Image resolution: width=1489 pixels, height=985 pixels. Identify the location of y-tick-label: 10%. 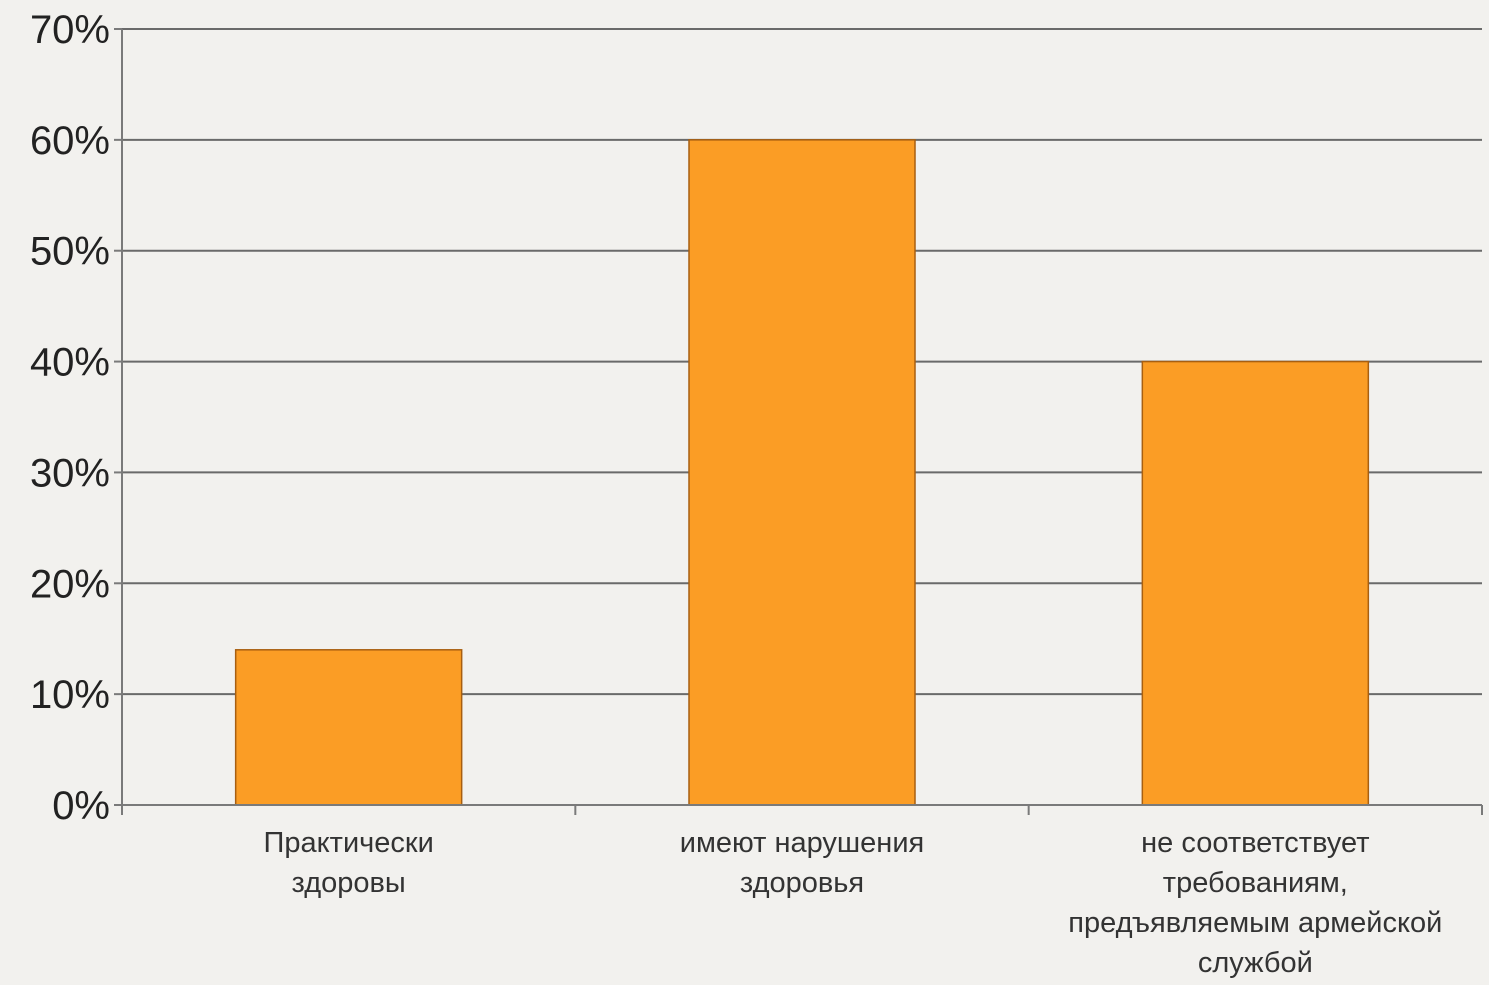
(70, 695).